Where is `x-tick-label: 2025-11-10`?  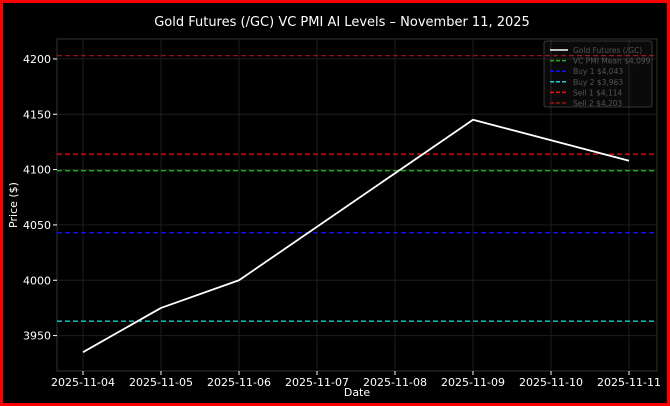 x-tick-label: 2025-11-10 is located at coordinates (551, 382).